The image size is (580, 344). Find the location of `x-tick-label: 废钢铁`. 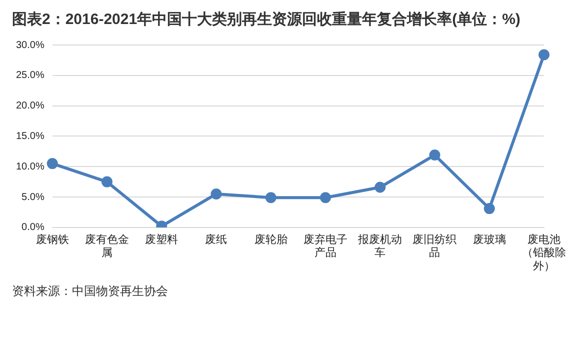

x-tick-label: 废钢铁 is located at coordinates (52, 239).